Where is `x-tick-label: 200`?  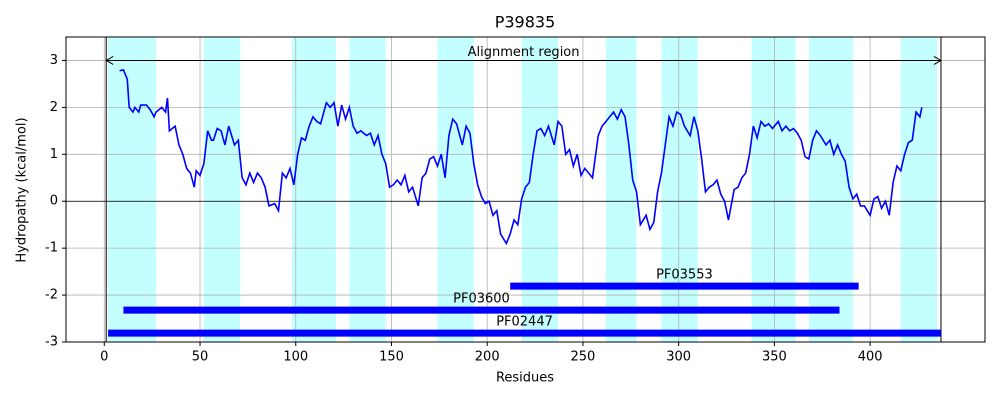 x-tick-label: 200 is located at coordinates (487, 357).